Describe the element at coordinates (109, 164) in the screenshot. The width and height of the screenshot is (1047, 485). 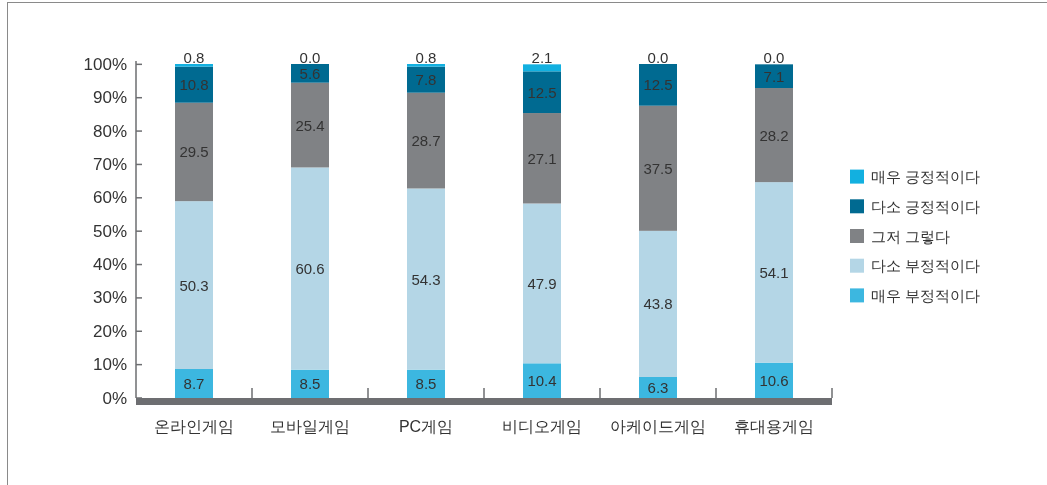
I see `y-tick-label: 70%` at that location.